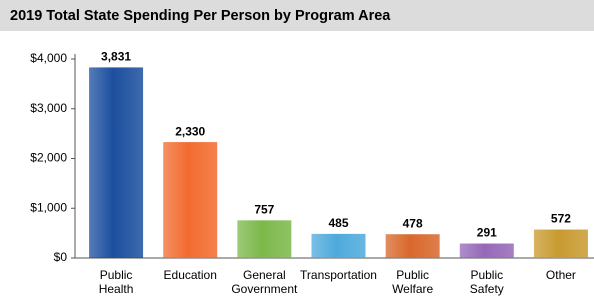 The width and height of the screenshot is (594, 300). Describe the element at coordinates (190, 275) in the screenshot. I see `x-tick-label: Education` at that location.